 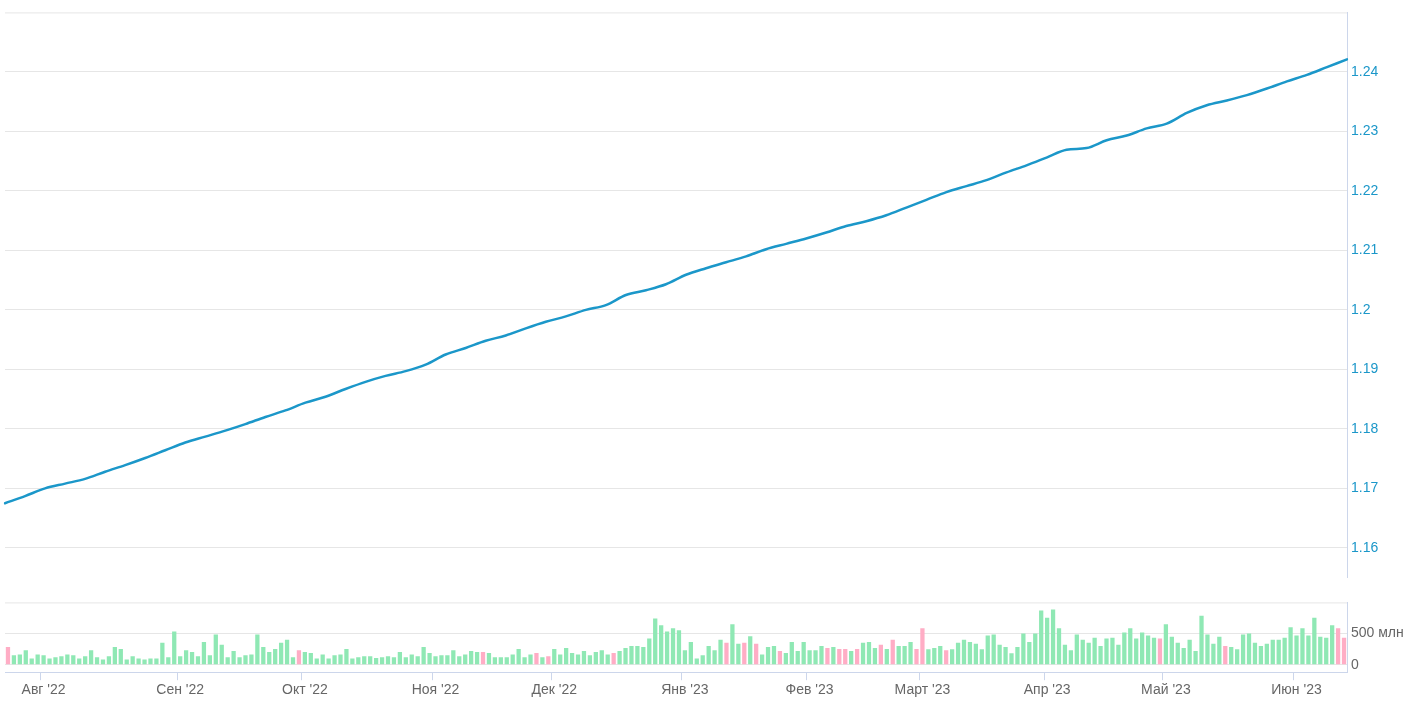 I want to click on y-tick-label: 1.24, so click(x=1365, y=70).